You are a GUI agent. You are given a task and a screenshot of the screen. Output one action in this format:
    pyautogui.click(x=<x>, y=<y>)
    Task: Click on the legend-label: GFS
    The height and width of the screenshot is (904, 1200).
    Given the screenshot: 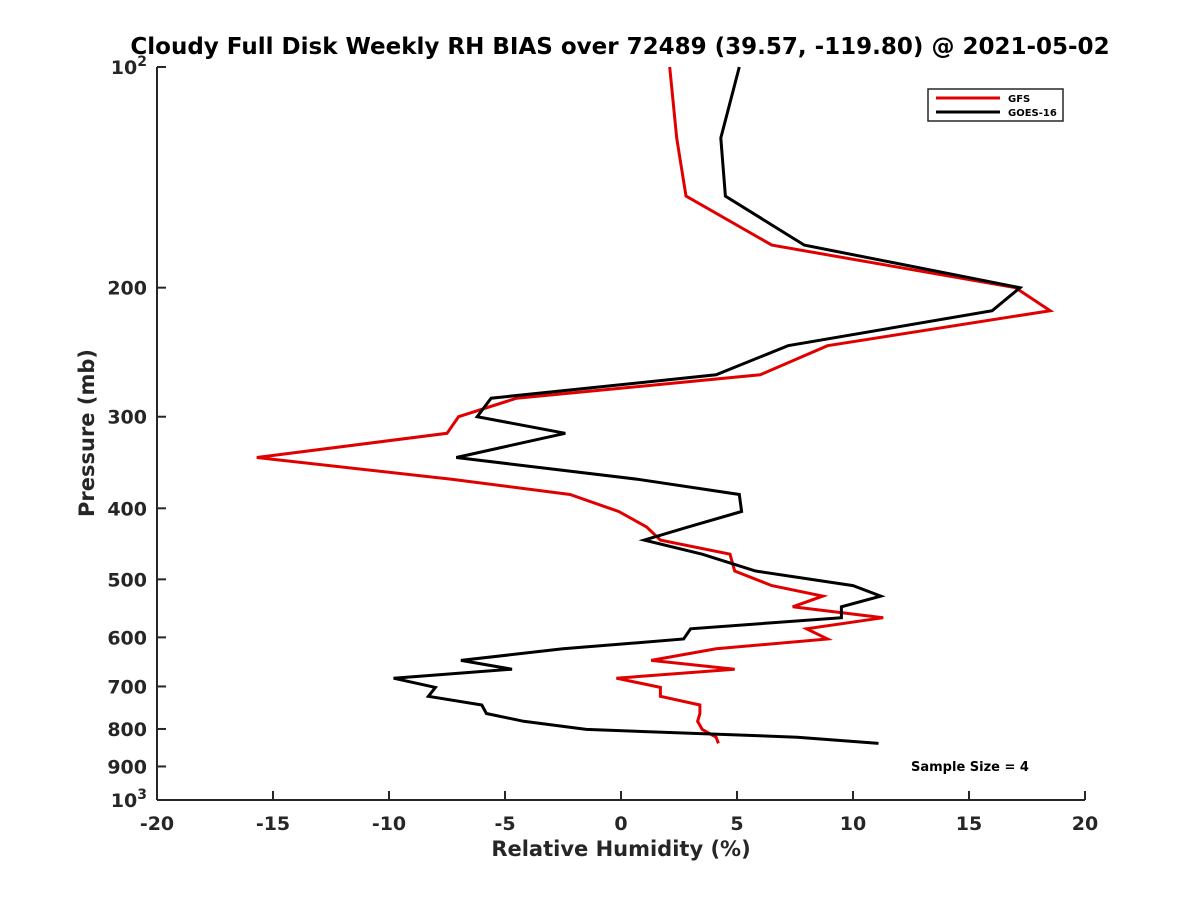 What is the action you would take?
    pyautogui.click(x=1019, y=99)
    